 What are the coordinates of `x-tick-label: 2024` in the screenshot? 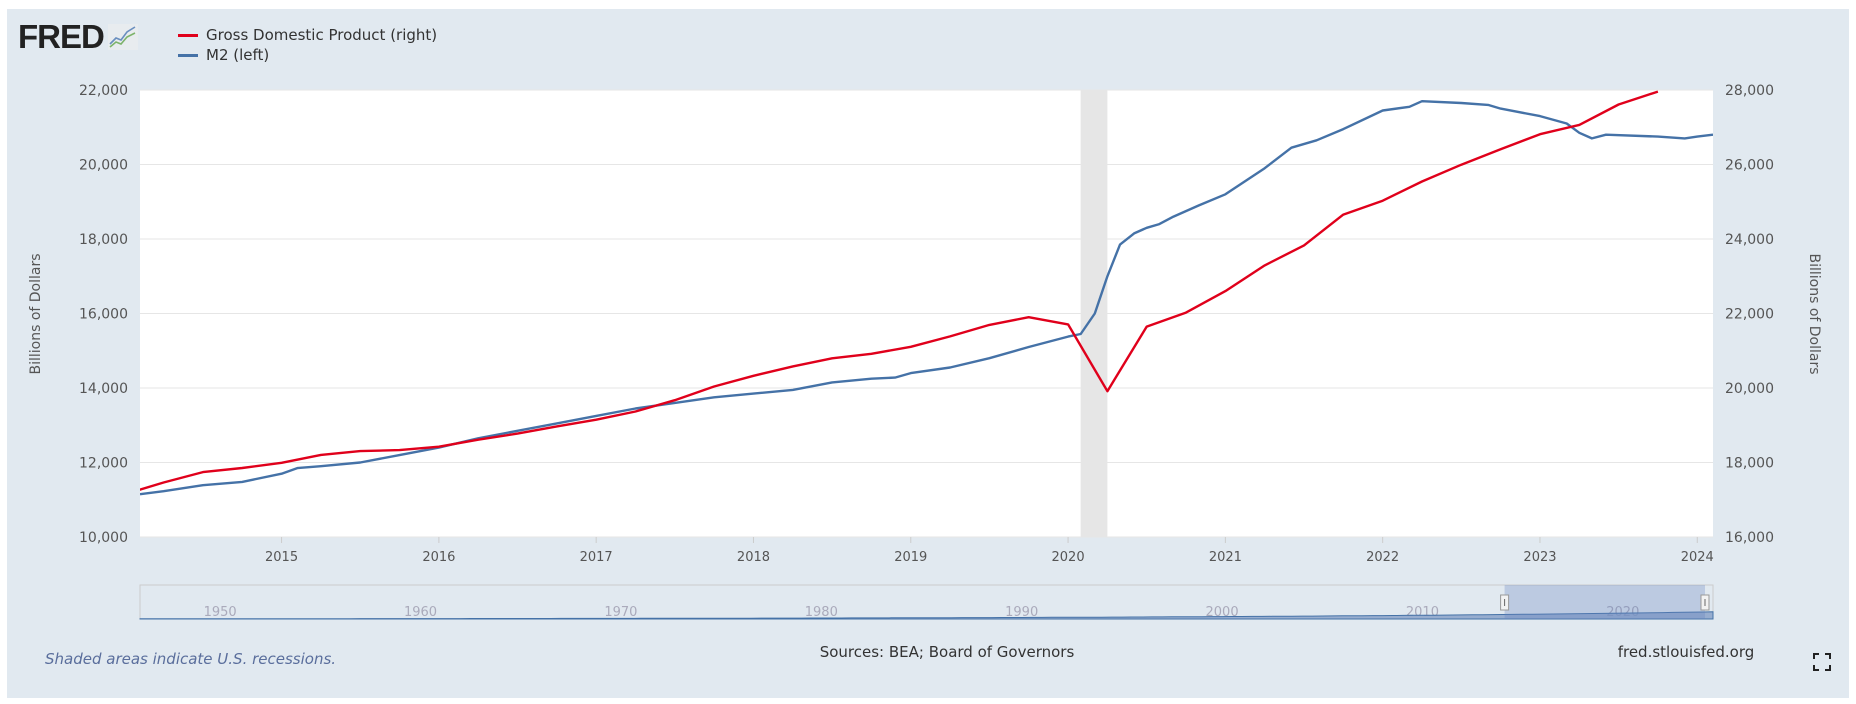 It's located at (1697, 557).